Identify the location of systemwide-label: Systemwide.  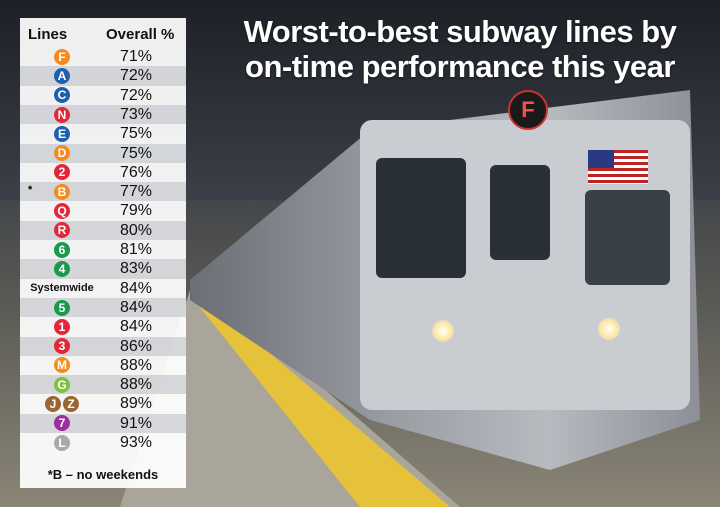
(62, 288).